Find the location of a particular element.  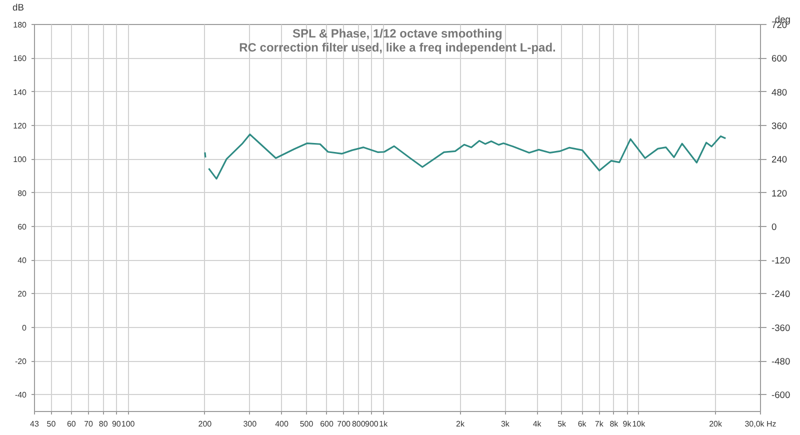

y-tick-label: -40 is located at coordinates (21, 395).